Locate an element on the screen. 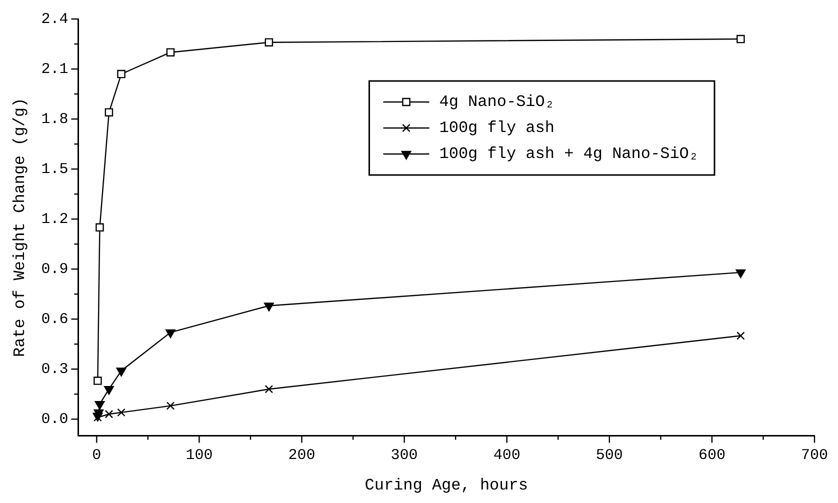 This screenshot has width=838, height=503. legend-label: 100g fly ash is located at coordinates (496, 128).